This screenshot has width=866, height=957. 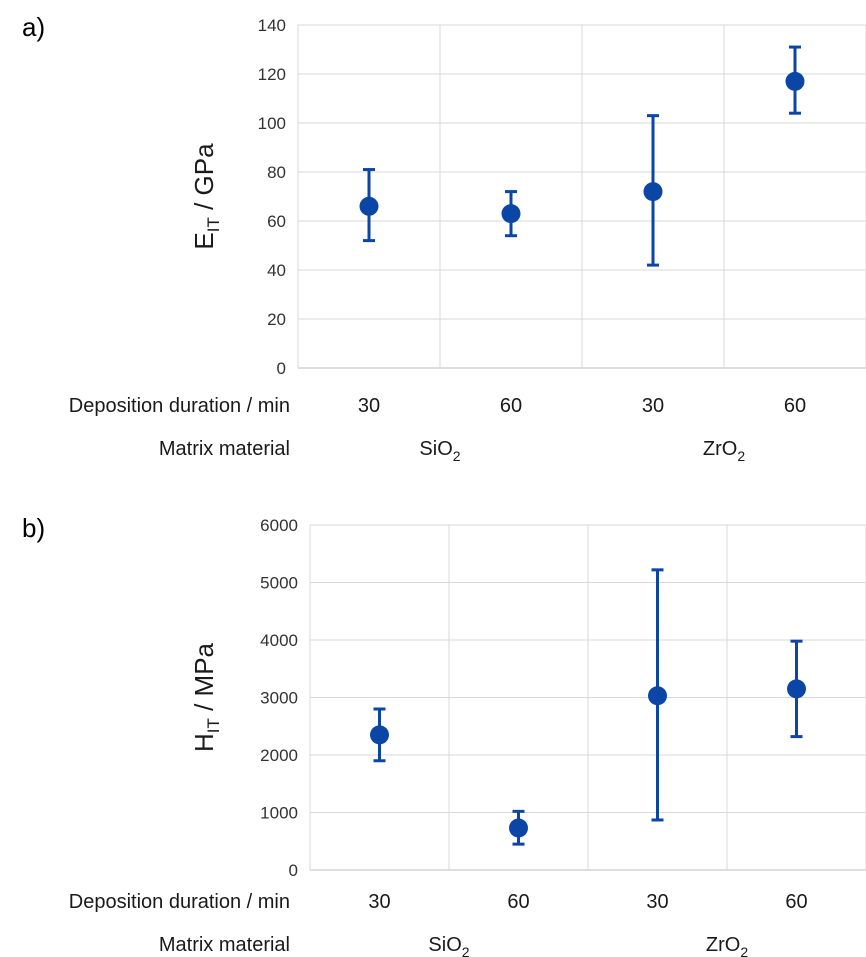 What do you see at coordinates (272, 74) in the screenshot?
I see `y-tick-label: 120` at bounding box center [272, 74].